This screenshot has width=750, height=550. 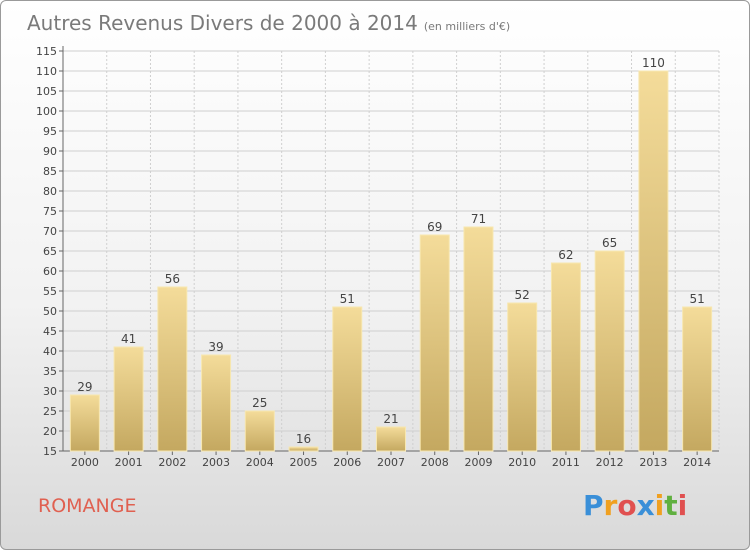 I want to click on y-tick-label: 110, so click(x=46, y=71).